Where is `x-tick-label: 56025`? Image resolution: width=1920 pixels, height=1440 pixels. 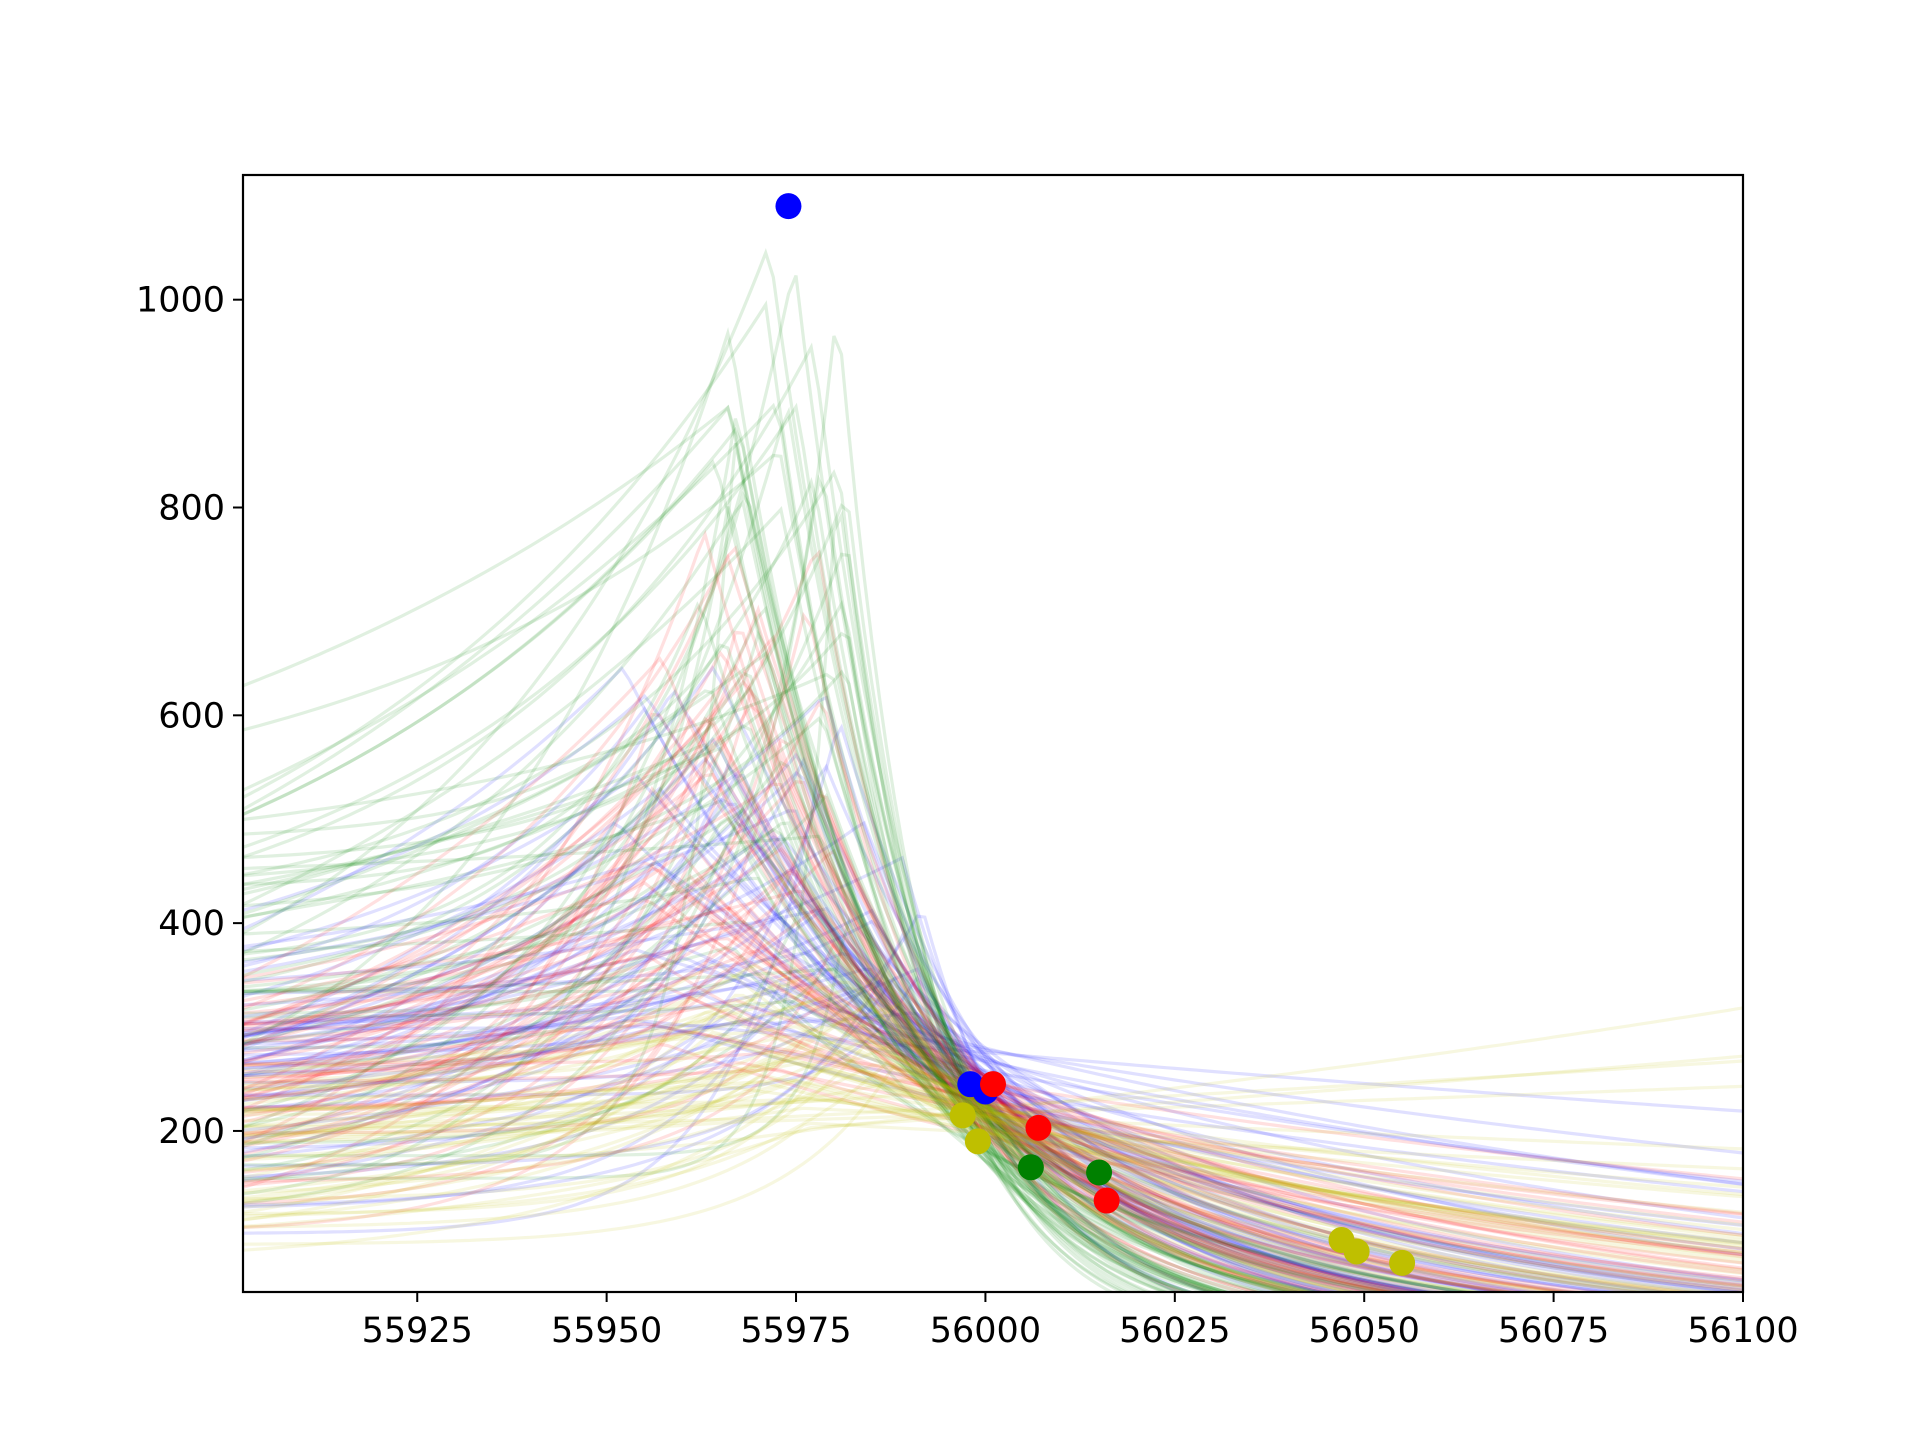 x-tick-label: 56025 is located at coordinates (1174, 1331).